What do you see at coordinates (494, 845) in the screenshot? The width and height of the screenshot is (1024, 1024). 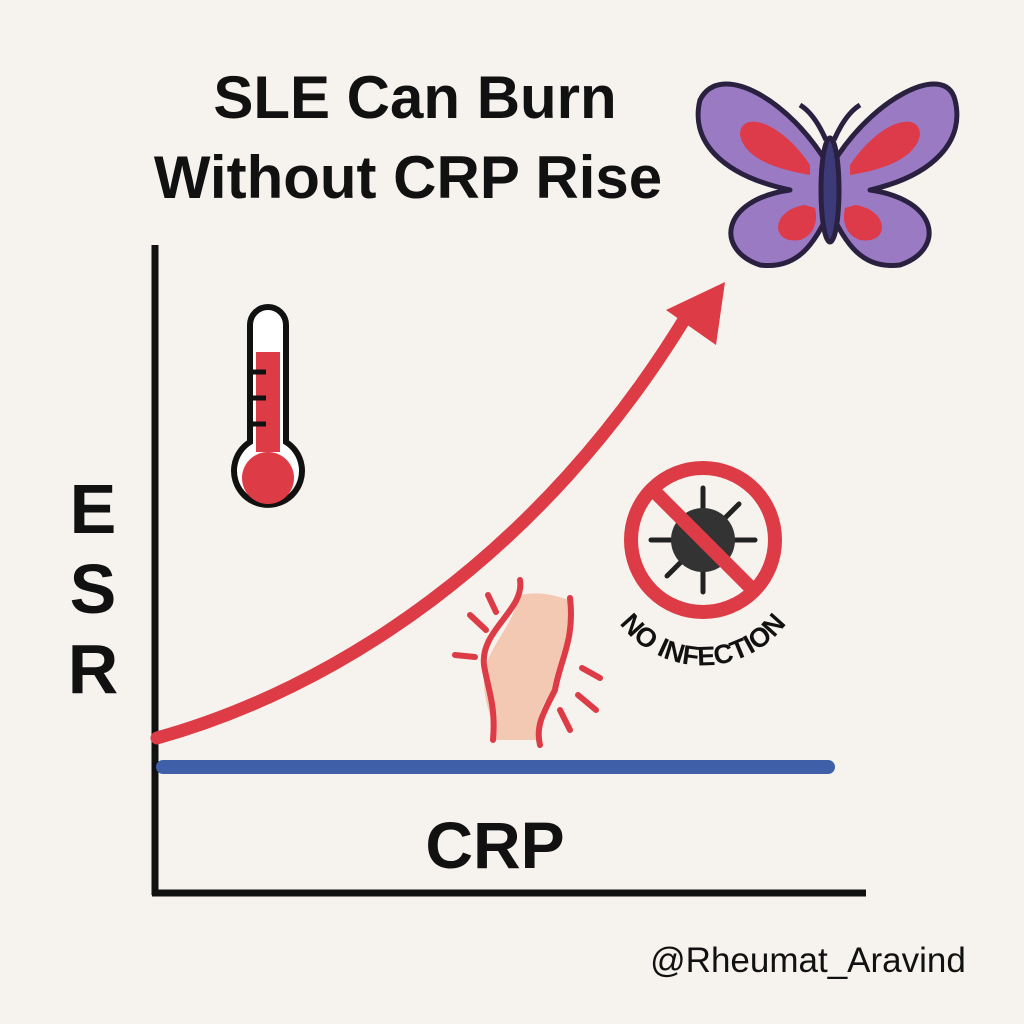 I see `x-axis-label: CRP` at bounding box center [494, 845].